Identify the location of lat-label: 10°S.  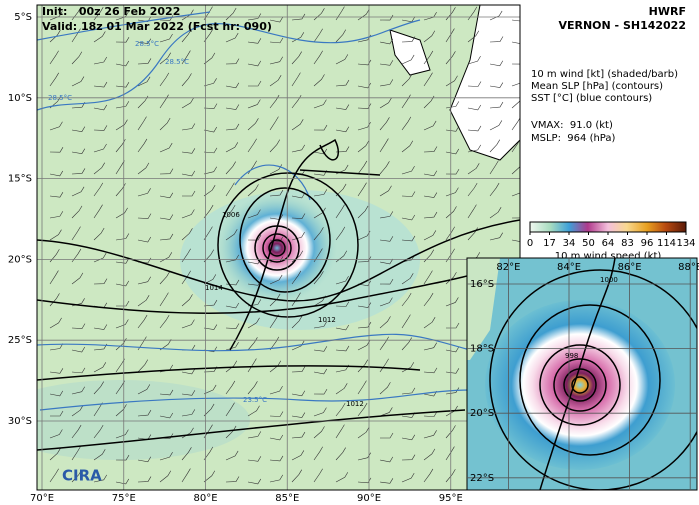
(20, 98).